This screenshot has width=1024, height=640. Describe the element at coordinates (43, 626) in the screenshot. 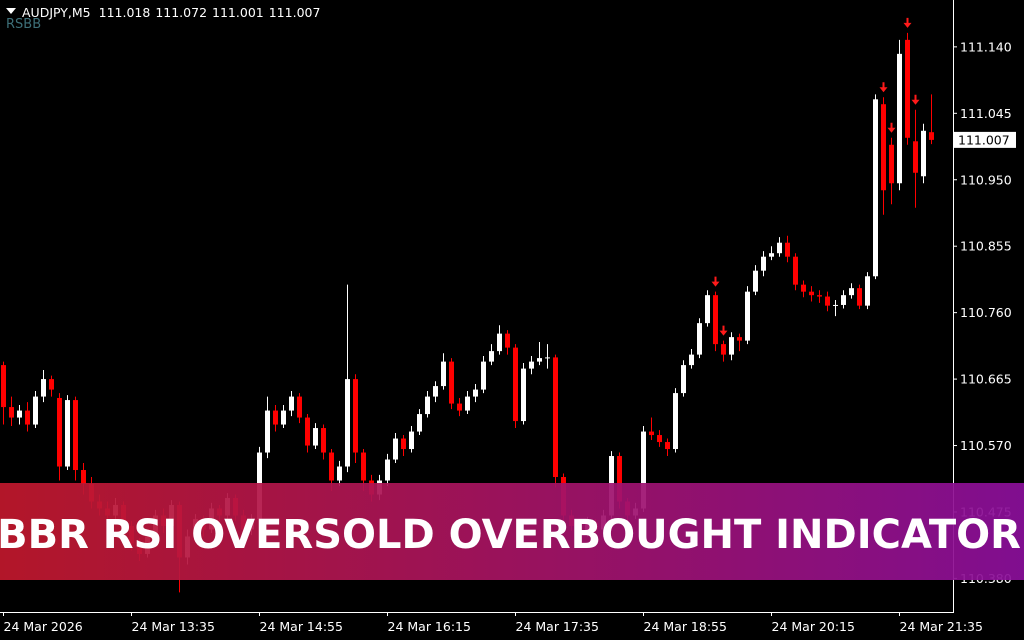

I see `x-tick-label: 24 Mar 2026` at that location.